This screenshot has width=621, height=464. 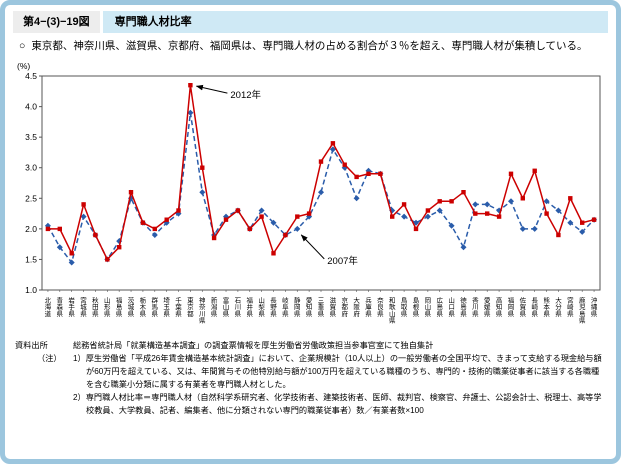 What do you see at coordinates (582, 309) in the screenshot?
I see `x-tick-label: 鹿児島県` at bounding box center [582, 309].